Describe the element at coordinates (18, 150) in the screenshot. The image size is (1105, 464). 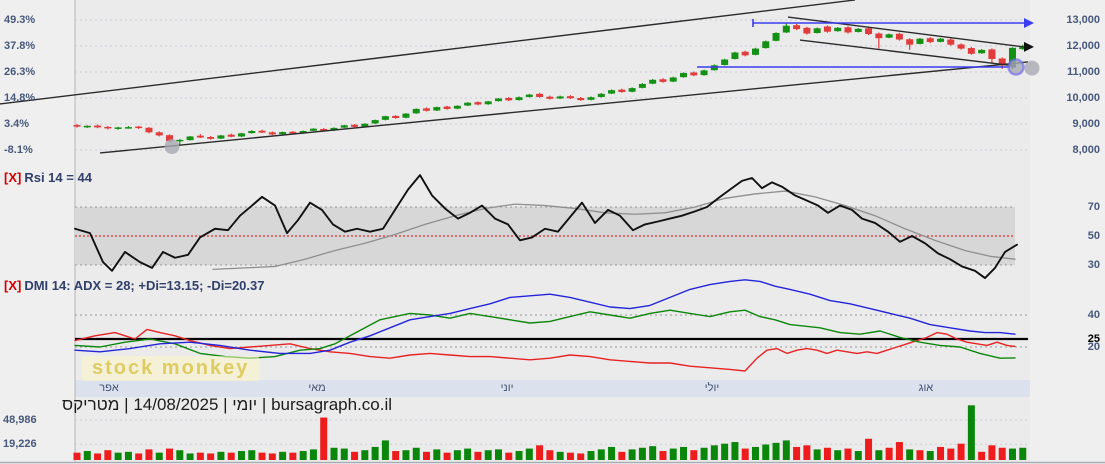
I see `percent-axis-label: -8.1%` at that location.